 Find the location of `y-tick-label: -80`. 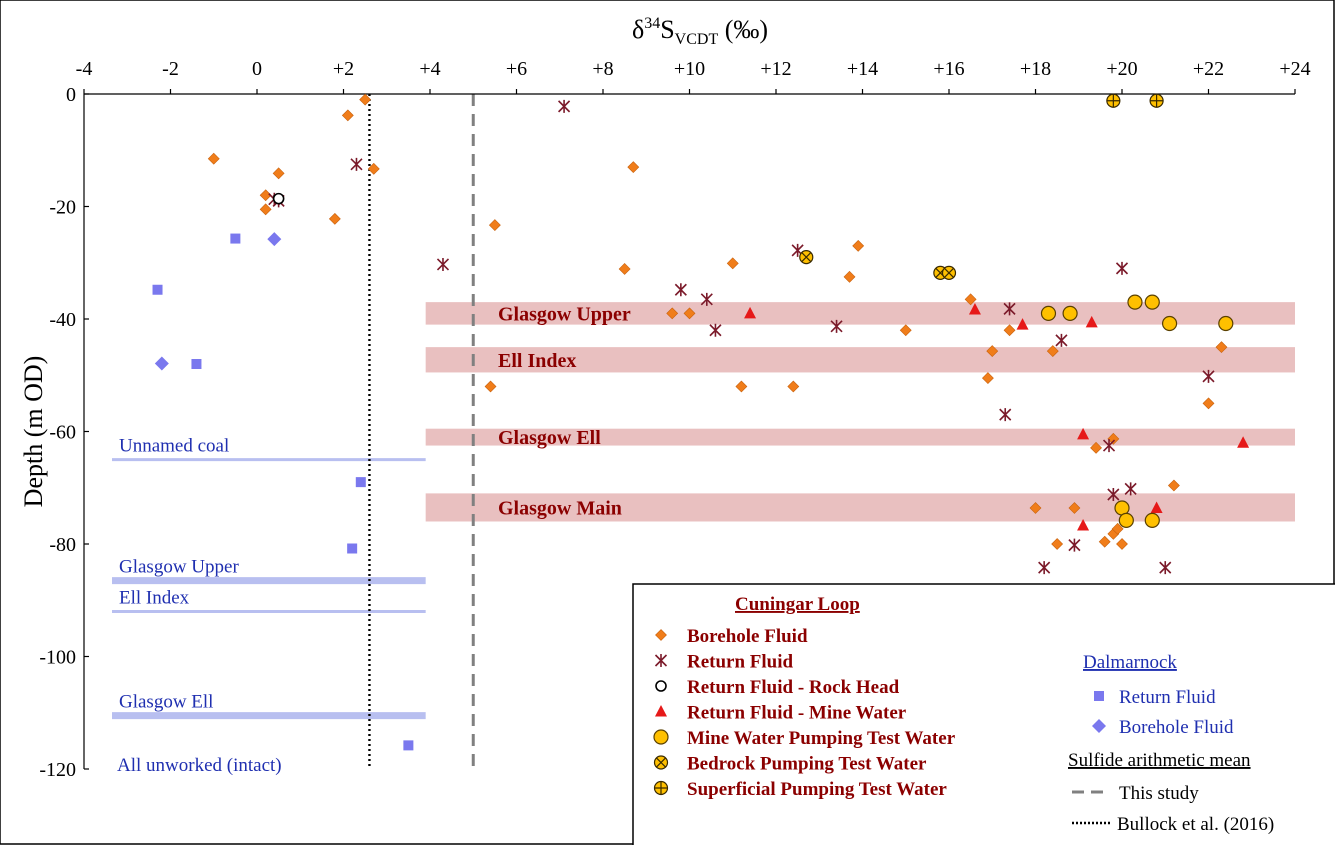

y-tick-label: -80 is located at coordinates (62, 545).